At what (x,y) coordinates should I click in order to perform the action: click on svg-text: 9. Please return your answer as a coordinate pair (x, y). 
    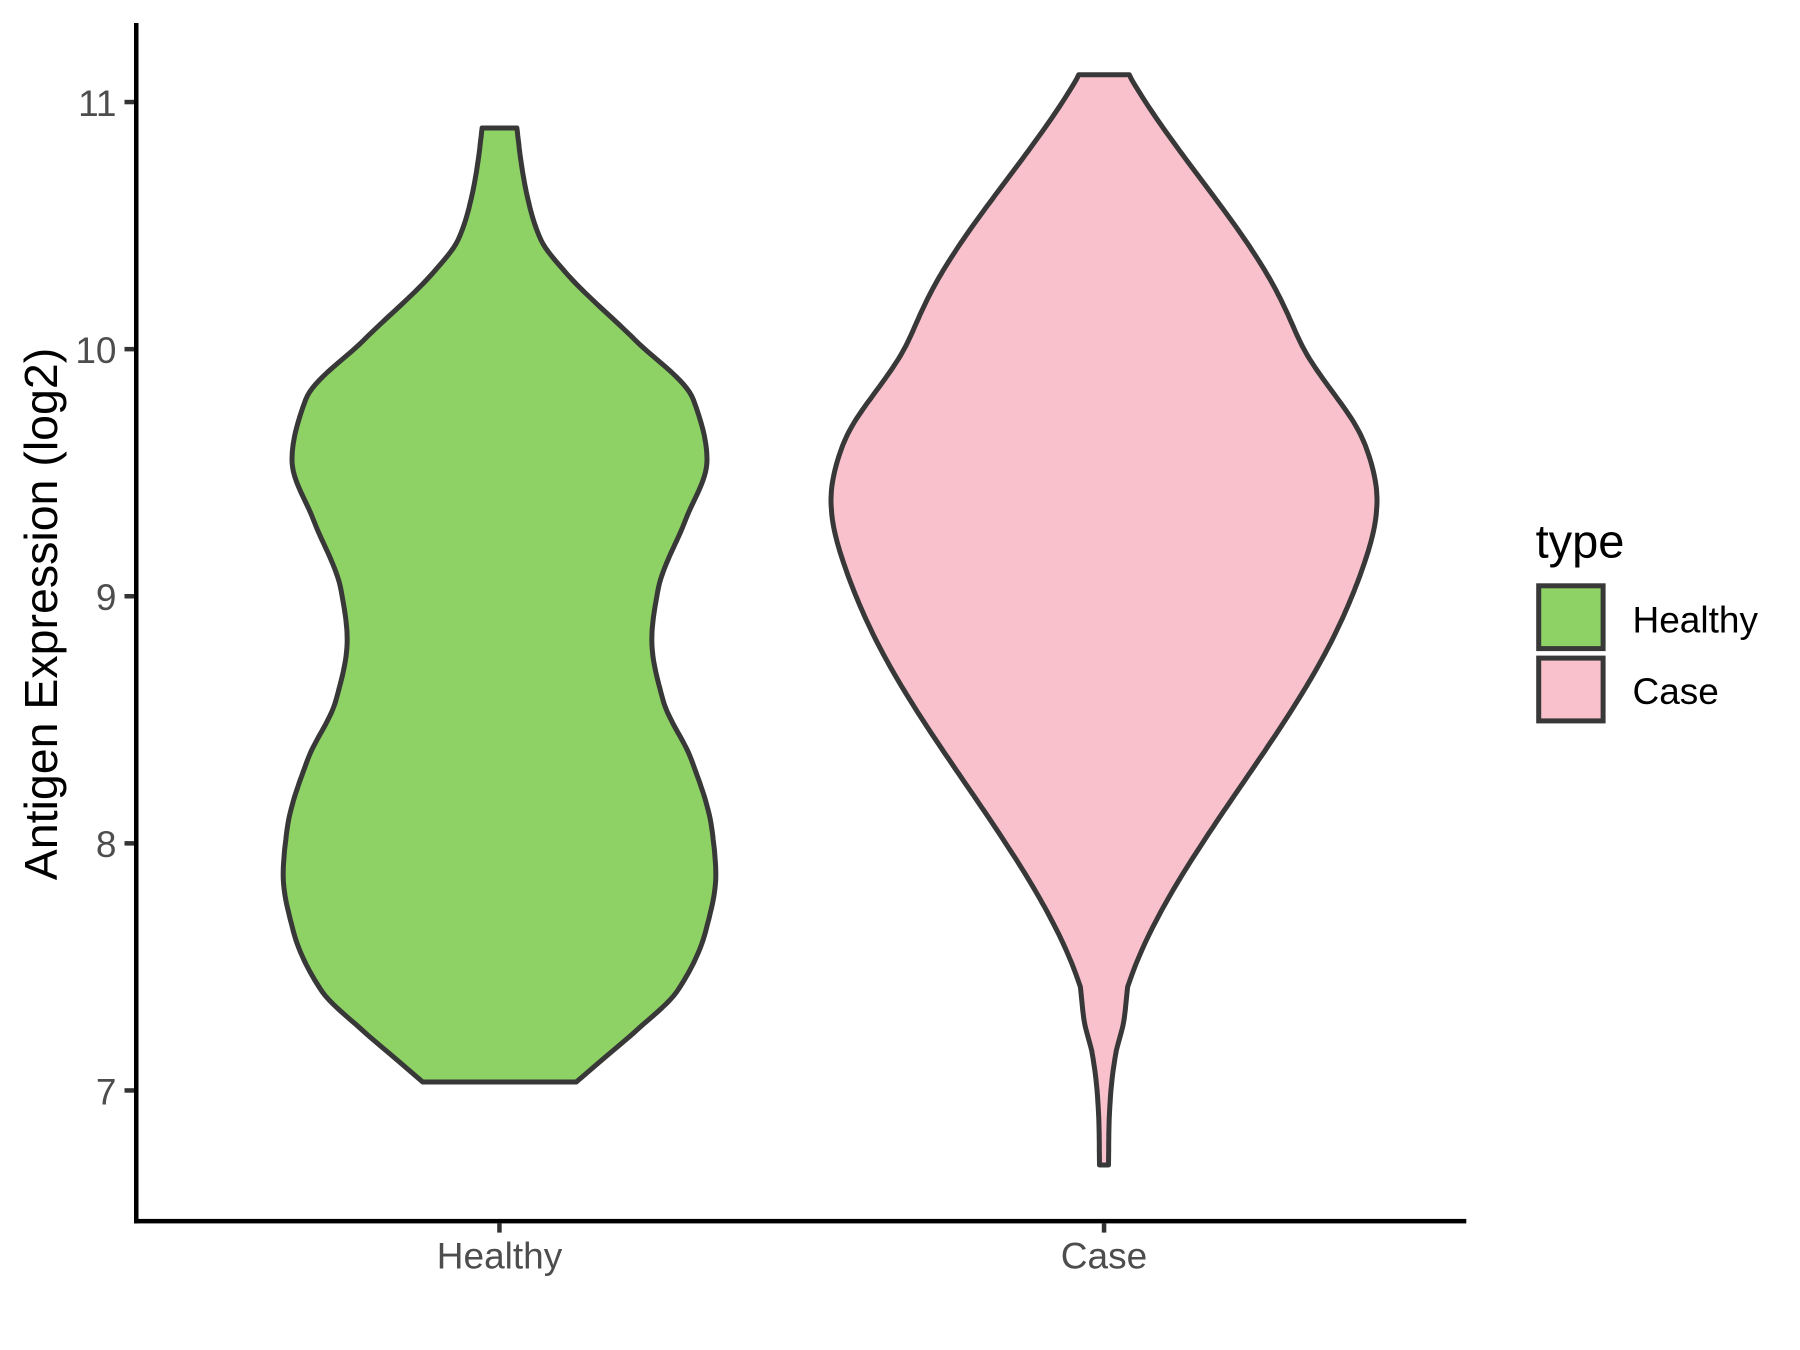
    Looking at the image, I should click on (106, 597).